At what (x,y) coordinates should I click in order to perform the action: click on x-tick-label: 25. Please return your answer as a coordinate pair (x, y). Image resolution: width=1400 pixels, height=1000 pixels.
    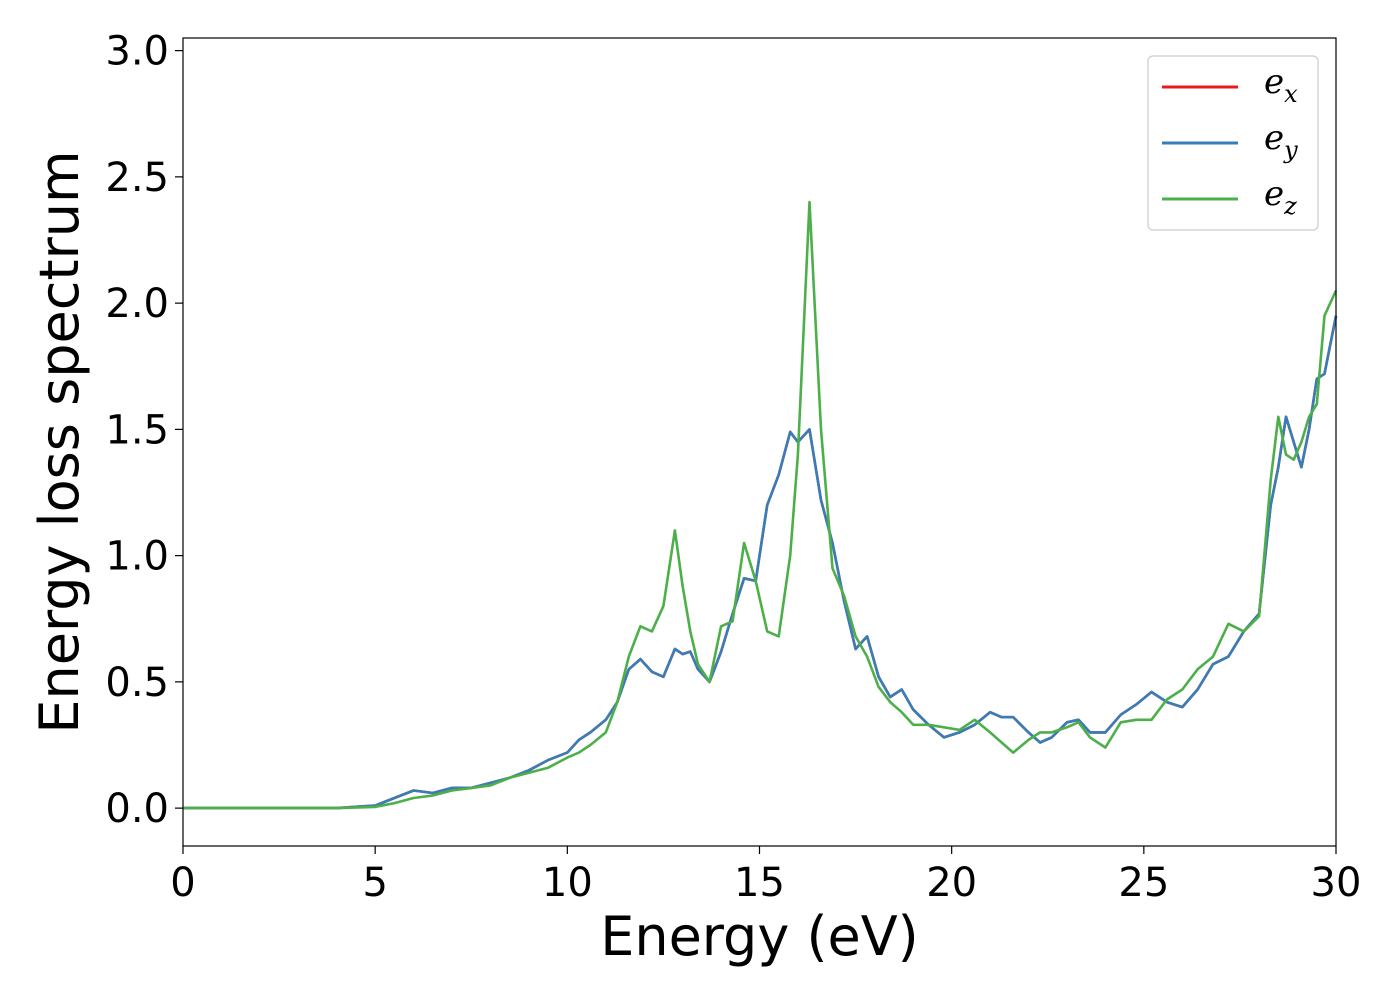
    Looking at the image, I should click on (1143, 883).